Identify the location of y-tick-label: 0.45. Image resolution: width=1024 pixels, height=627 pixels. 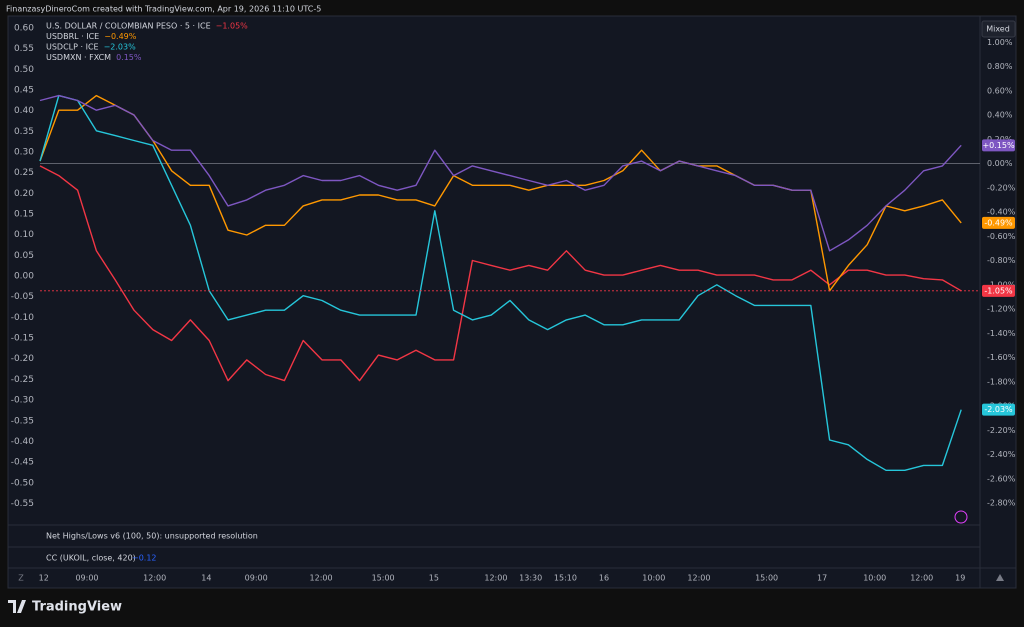
(24, 90).